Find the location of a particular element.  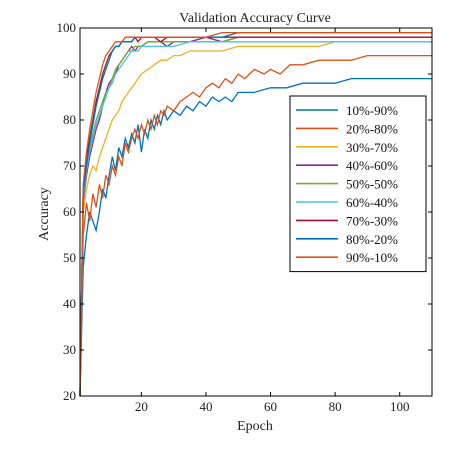

legend-label-5: 60%-40% is located at coordinates (372, 202).